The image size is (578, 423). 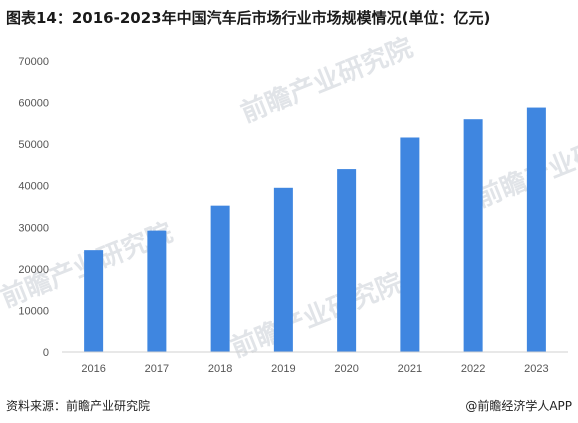 I want to click on bar-2019, so click(x=283, y=269).